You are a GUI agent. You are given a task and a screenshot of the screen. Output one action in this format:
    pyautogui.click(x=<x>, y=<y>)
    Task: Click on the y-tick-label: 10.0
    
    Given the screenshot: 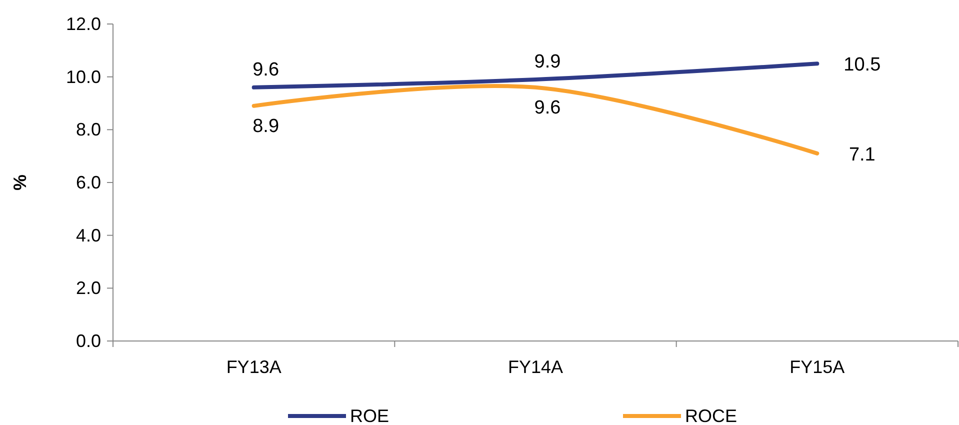 What is the action you would take?
    pyautogui.click(x=83, y=76)
    